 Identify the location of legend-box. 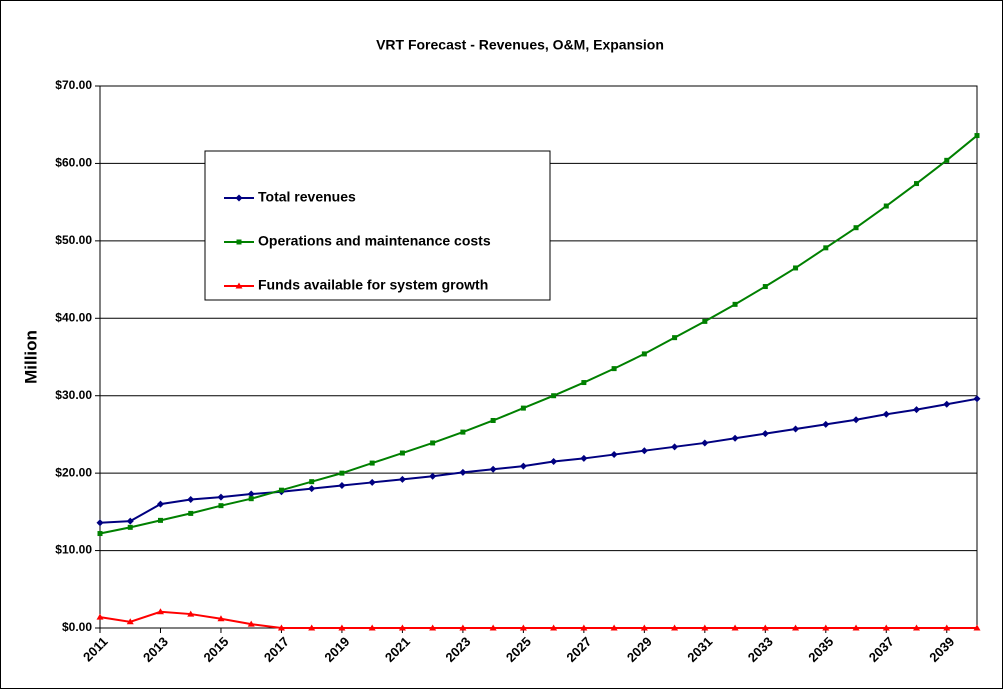
(377, 225).